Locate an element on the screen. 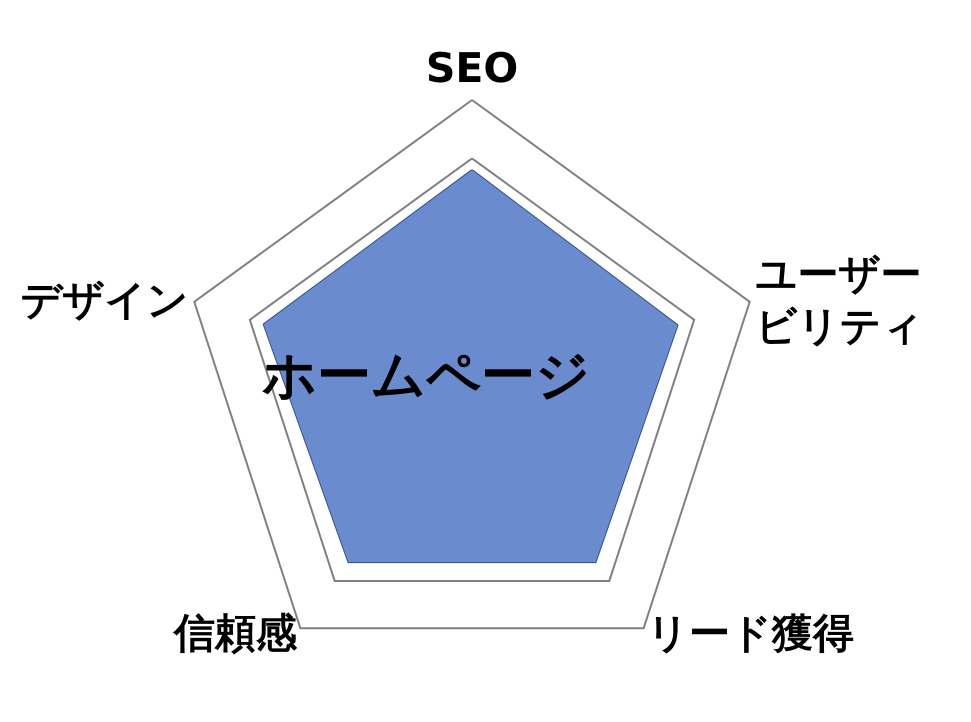  spoke-label: デザイン is located at coordinates (104, 300).